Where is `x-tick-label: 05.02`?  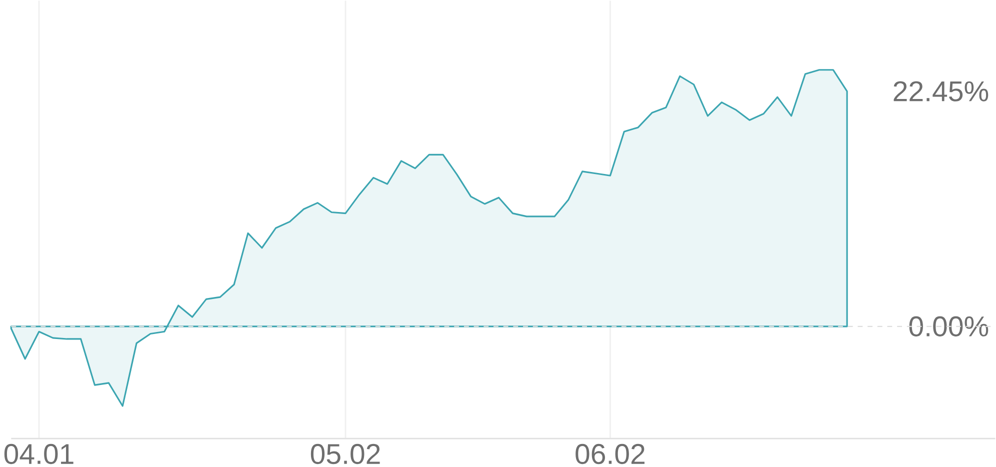 x-tick-label: 05.02 is located at coordinates (345, 454).